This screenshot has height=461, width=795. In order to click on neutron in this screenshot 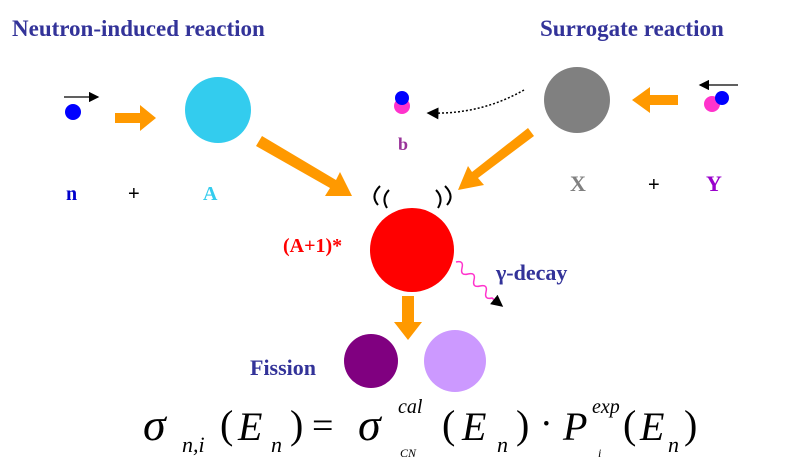, I will do `click(73, 112)`.